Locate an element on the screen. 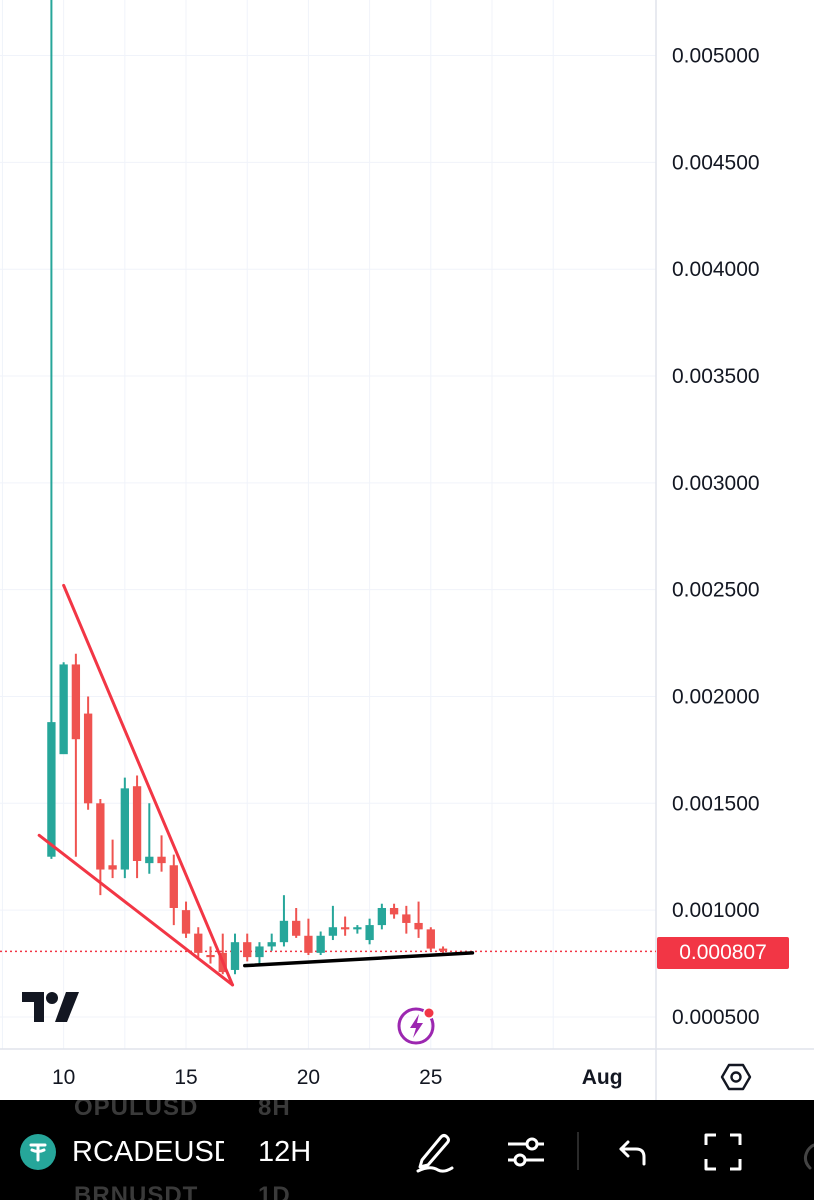 The height and width of the screenshot is (1200, 814). y-tick-label: 0.002500 is located at coordinates (716, 590).